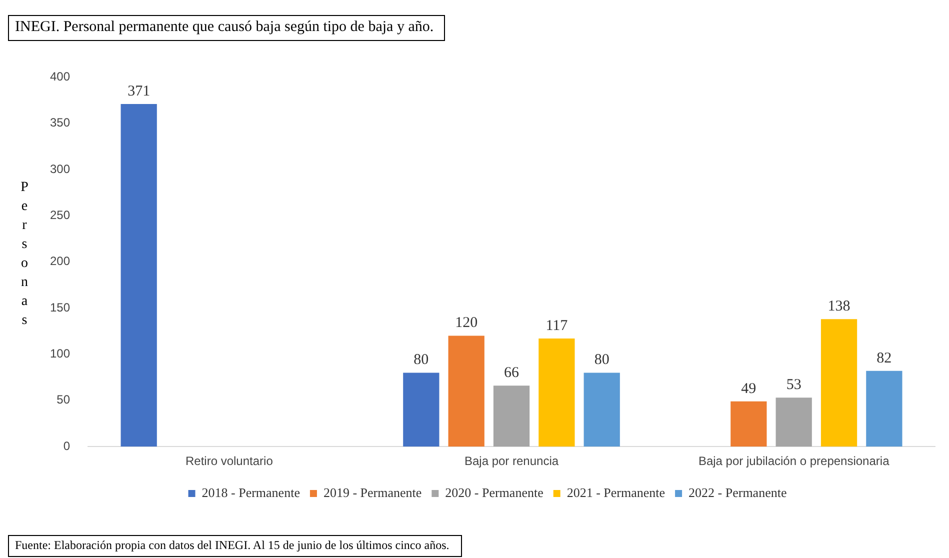  I want to click on data-label: 53, so click(794, 385).